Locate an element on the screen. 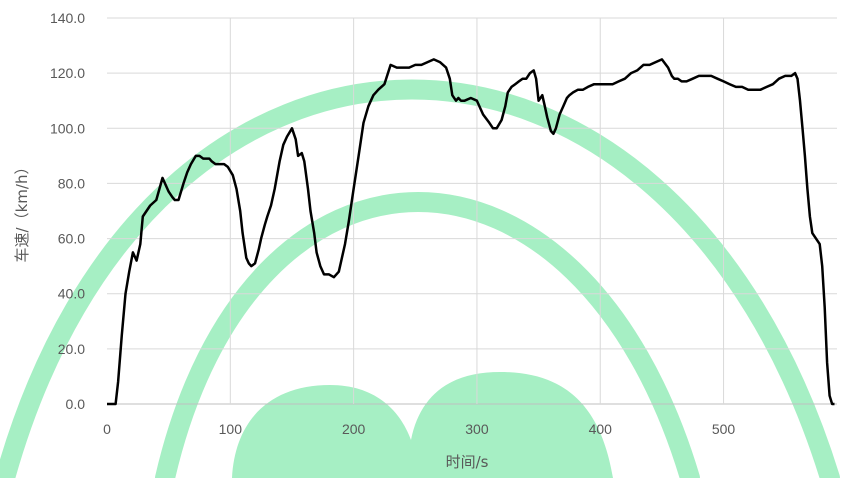 This screenshot has width=842, height=478. y-tick-label: 40.0 is located at coordinates (71, 294).